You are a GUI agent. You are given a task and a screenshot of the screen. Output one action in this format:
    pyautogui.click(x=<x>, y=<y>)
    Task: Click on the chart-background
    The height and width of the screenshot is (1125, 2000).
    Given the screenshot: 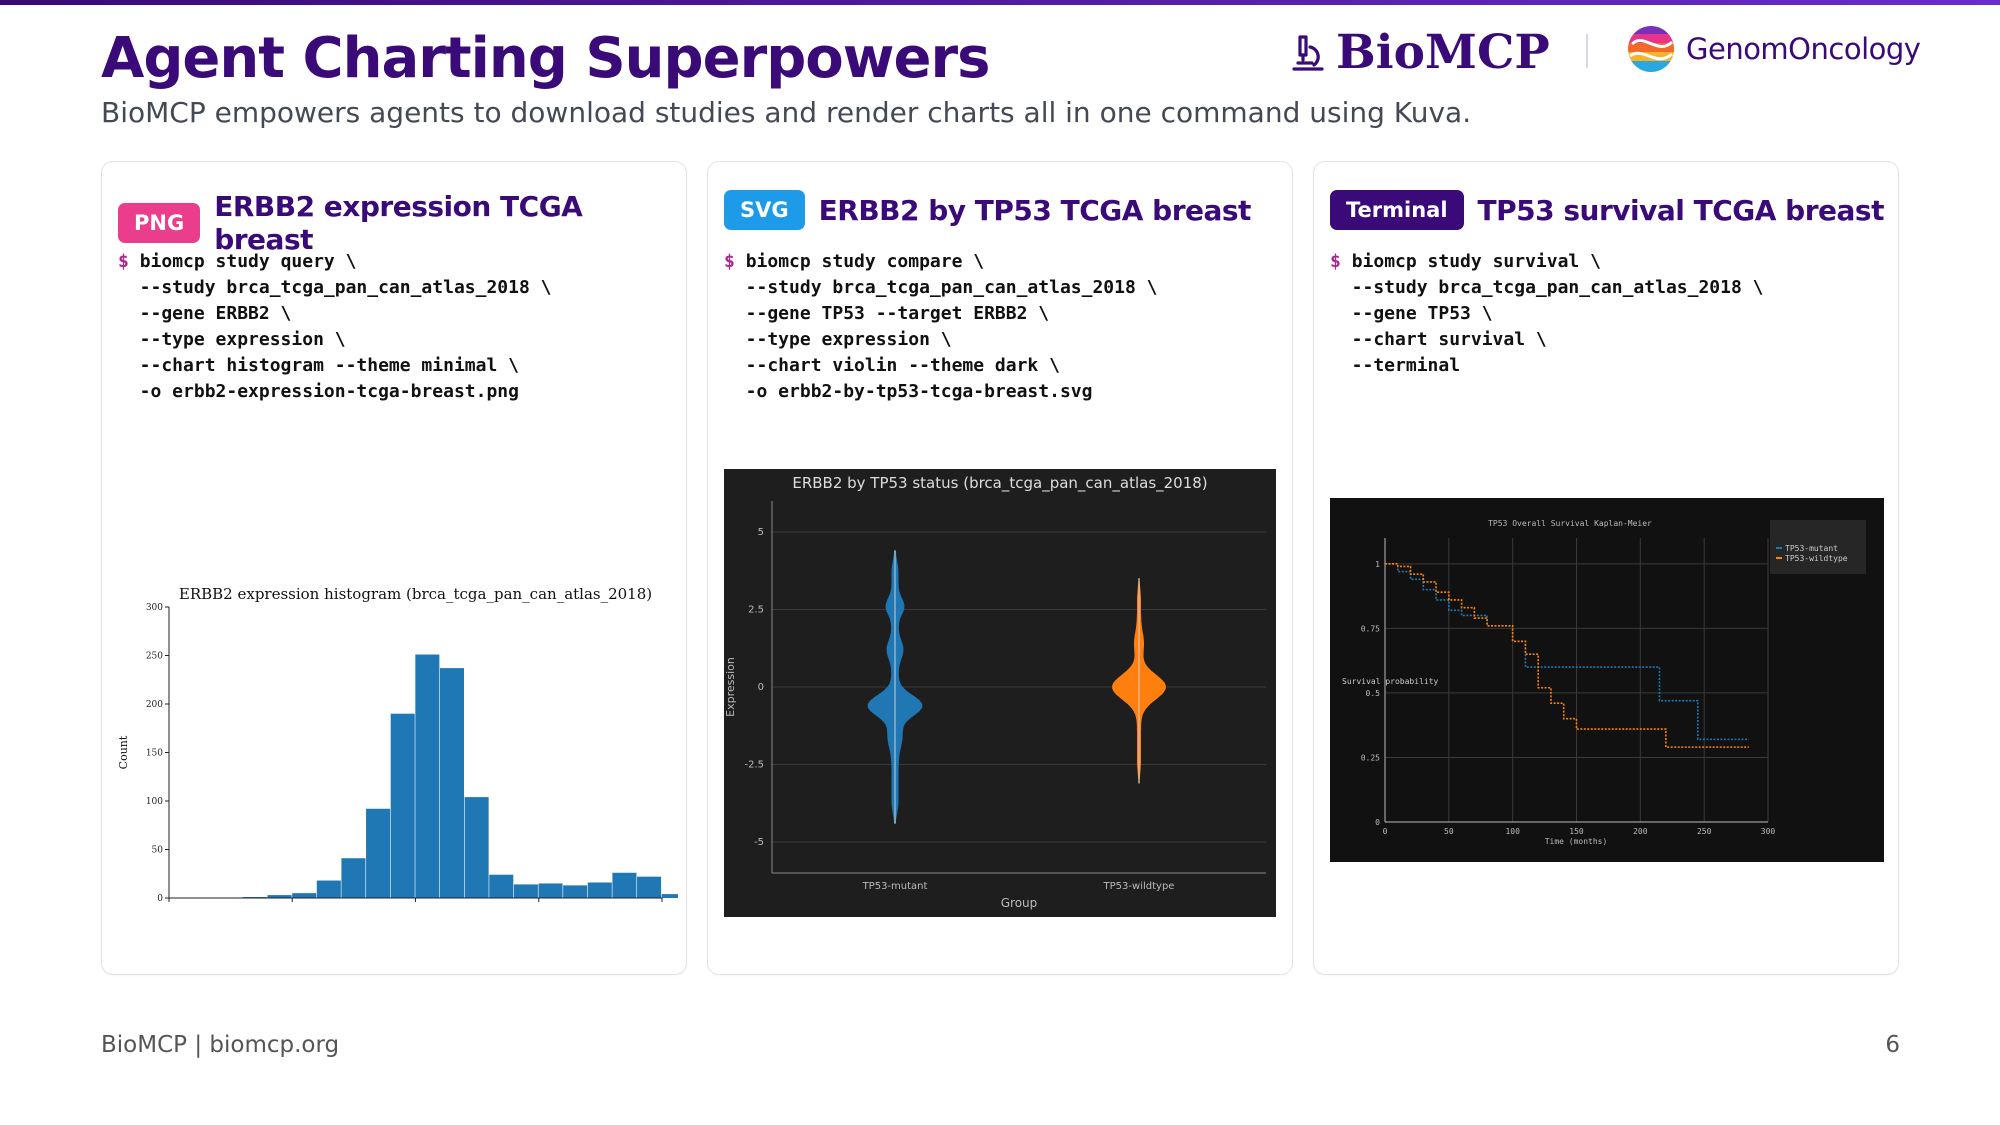 What is the action you would take?
    pyautogui.click(x=1000, y=693)
    